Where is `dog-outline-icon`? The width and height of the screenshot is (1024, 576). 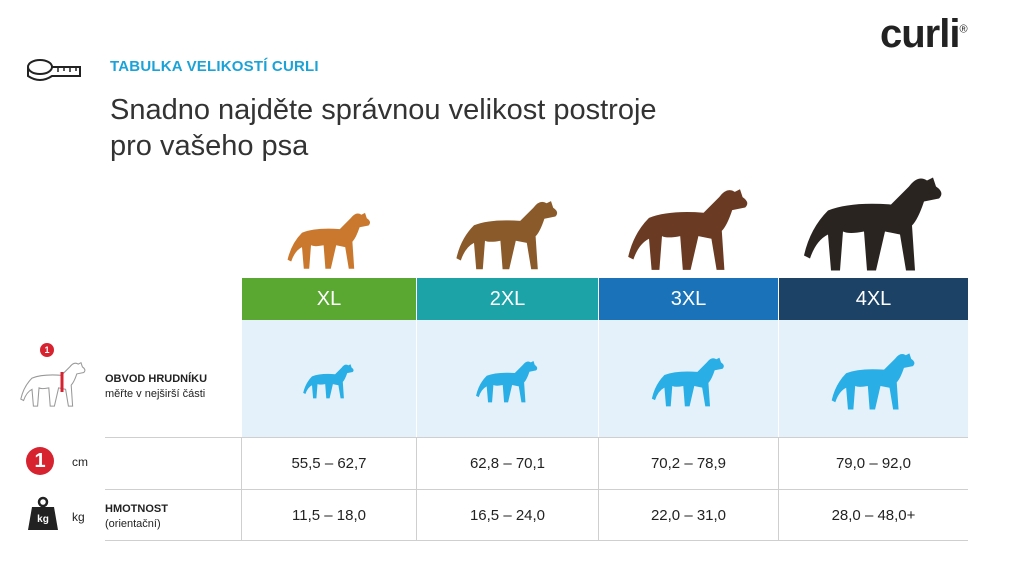 dog-outline-icon is located at coordinates (53, 384).